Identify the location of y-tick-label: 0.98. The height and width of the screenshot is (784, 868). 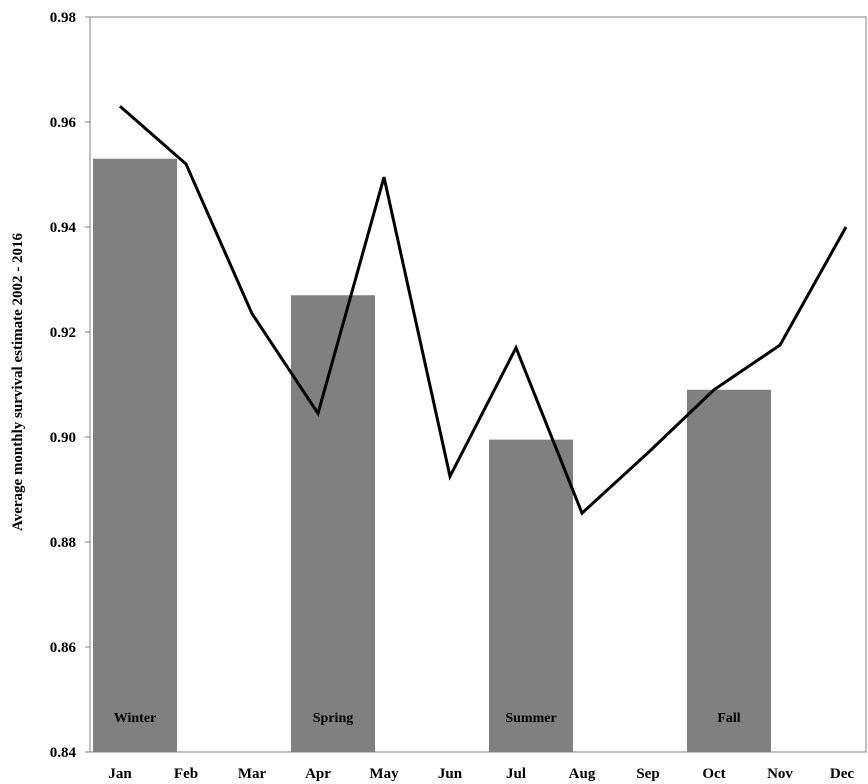
(63, 18).